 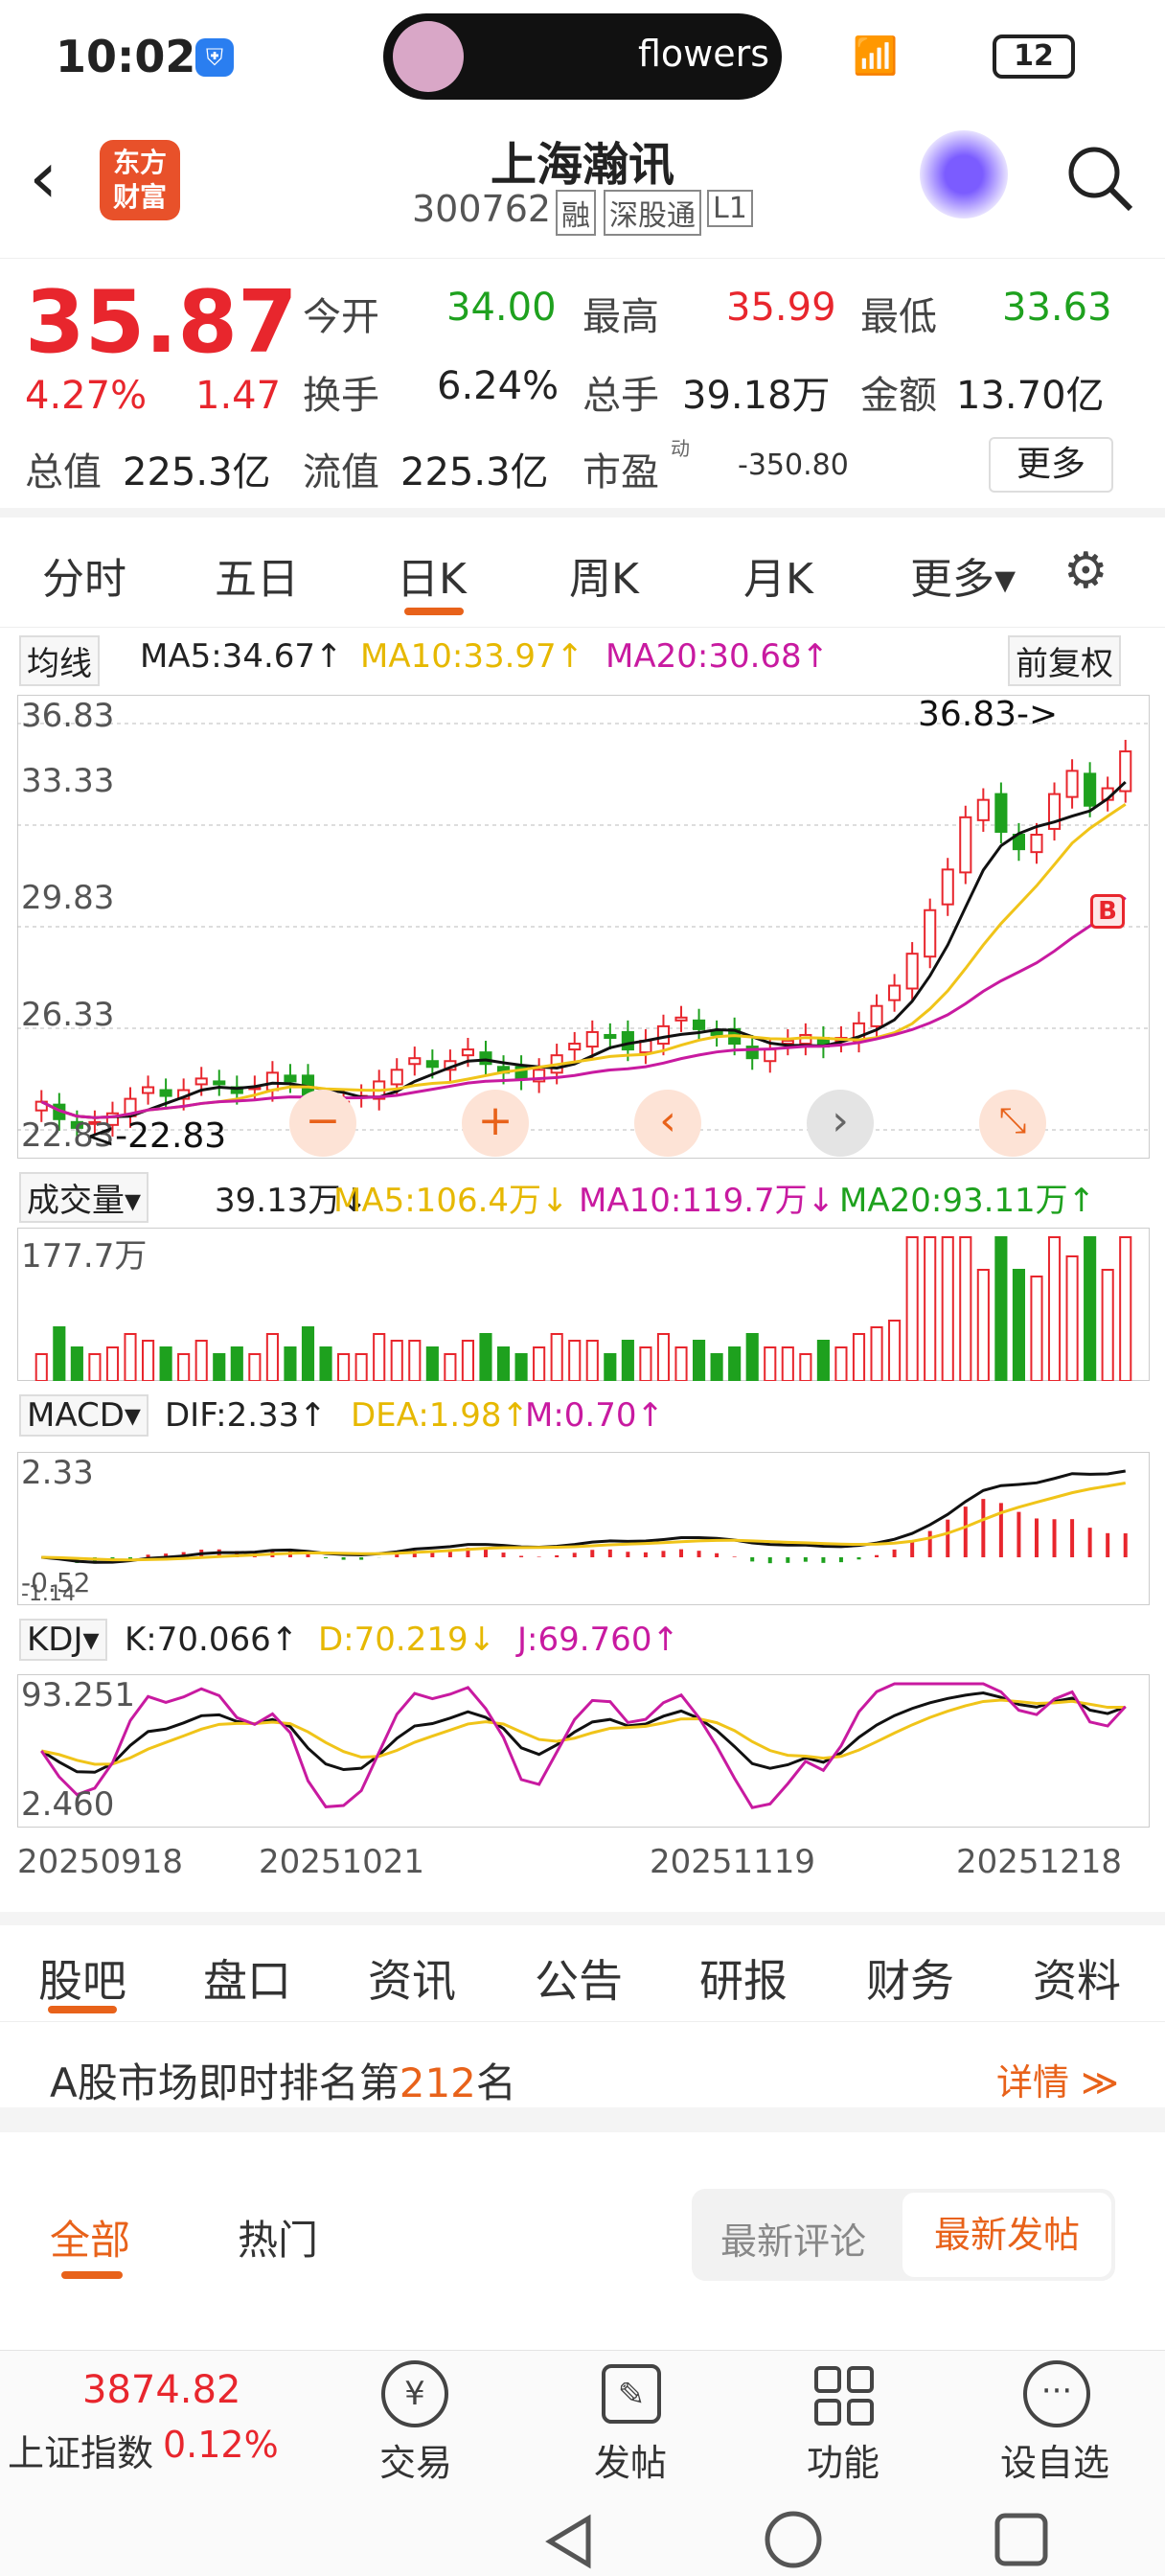 What do you see at coordinates (843, 2463) in the screenshot?
I see `functions-button: 功能` at bounding box center [843, 2463].